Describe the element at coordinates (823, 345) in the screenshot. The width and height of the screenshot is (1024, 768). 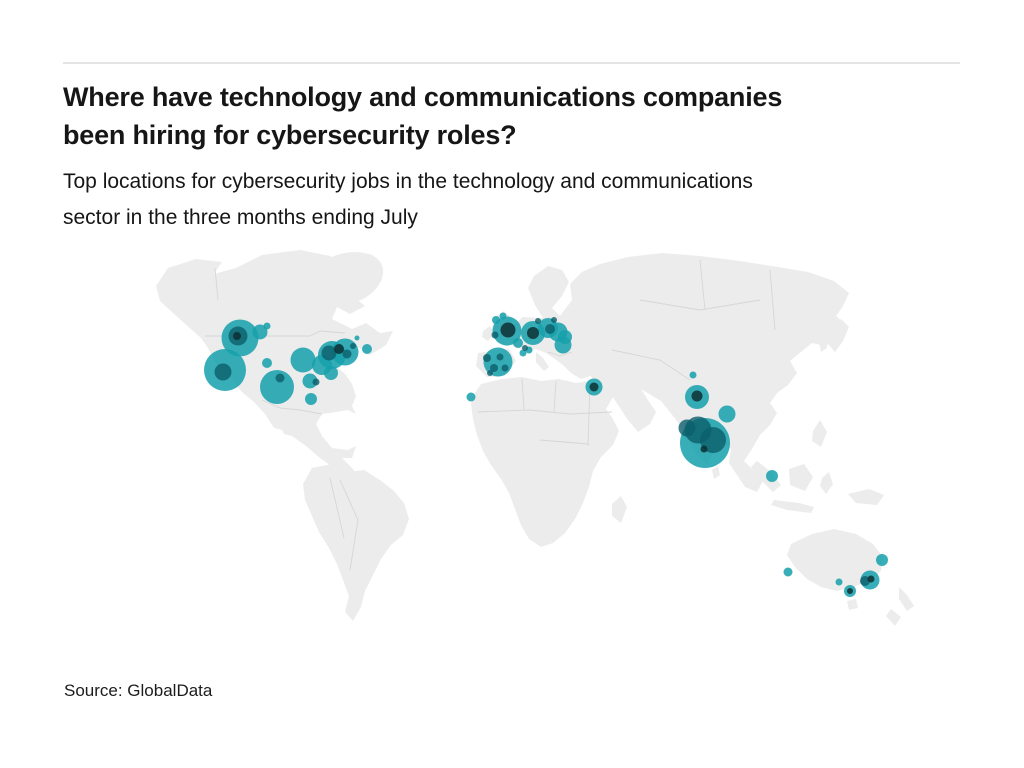
I see `region-korea` at that location.